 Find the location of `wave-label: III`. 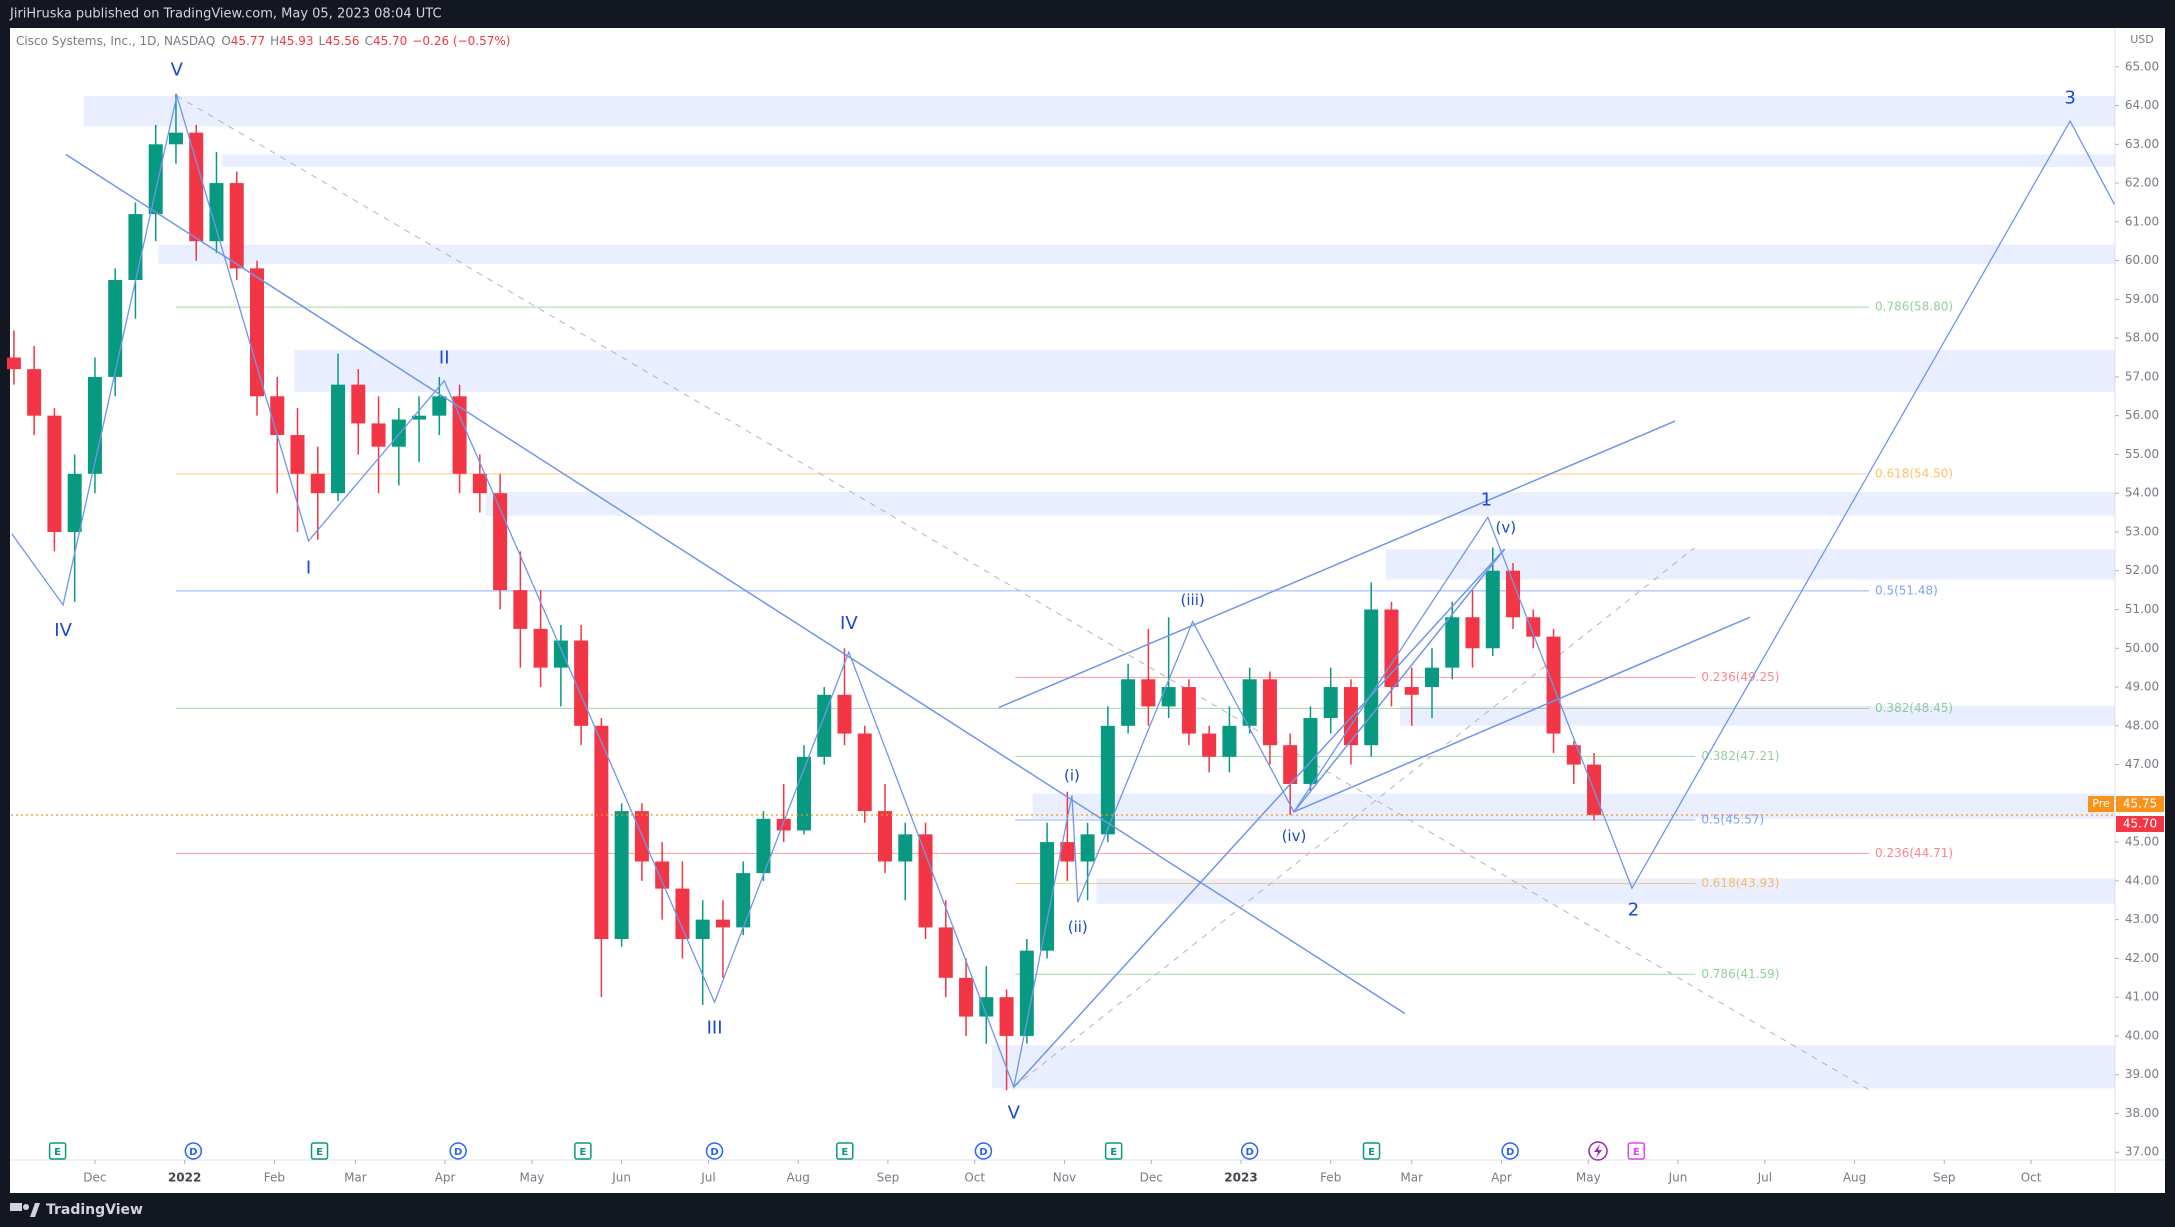

wave-label: III is located at coordinates (715, 1028).